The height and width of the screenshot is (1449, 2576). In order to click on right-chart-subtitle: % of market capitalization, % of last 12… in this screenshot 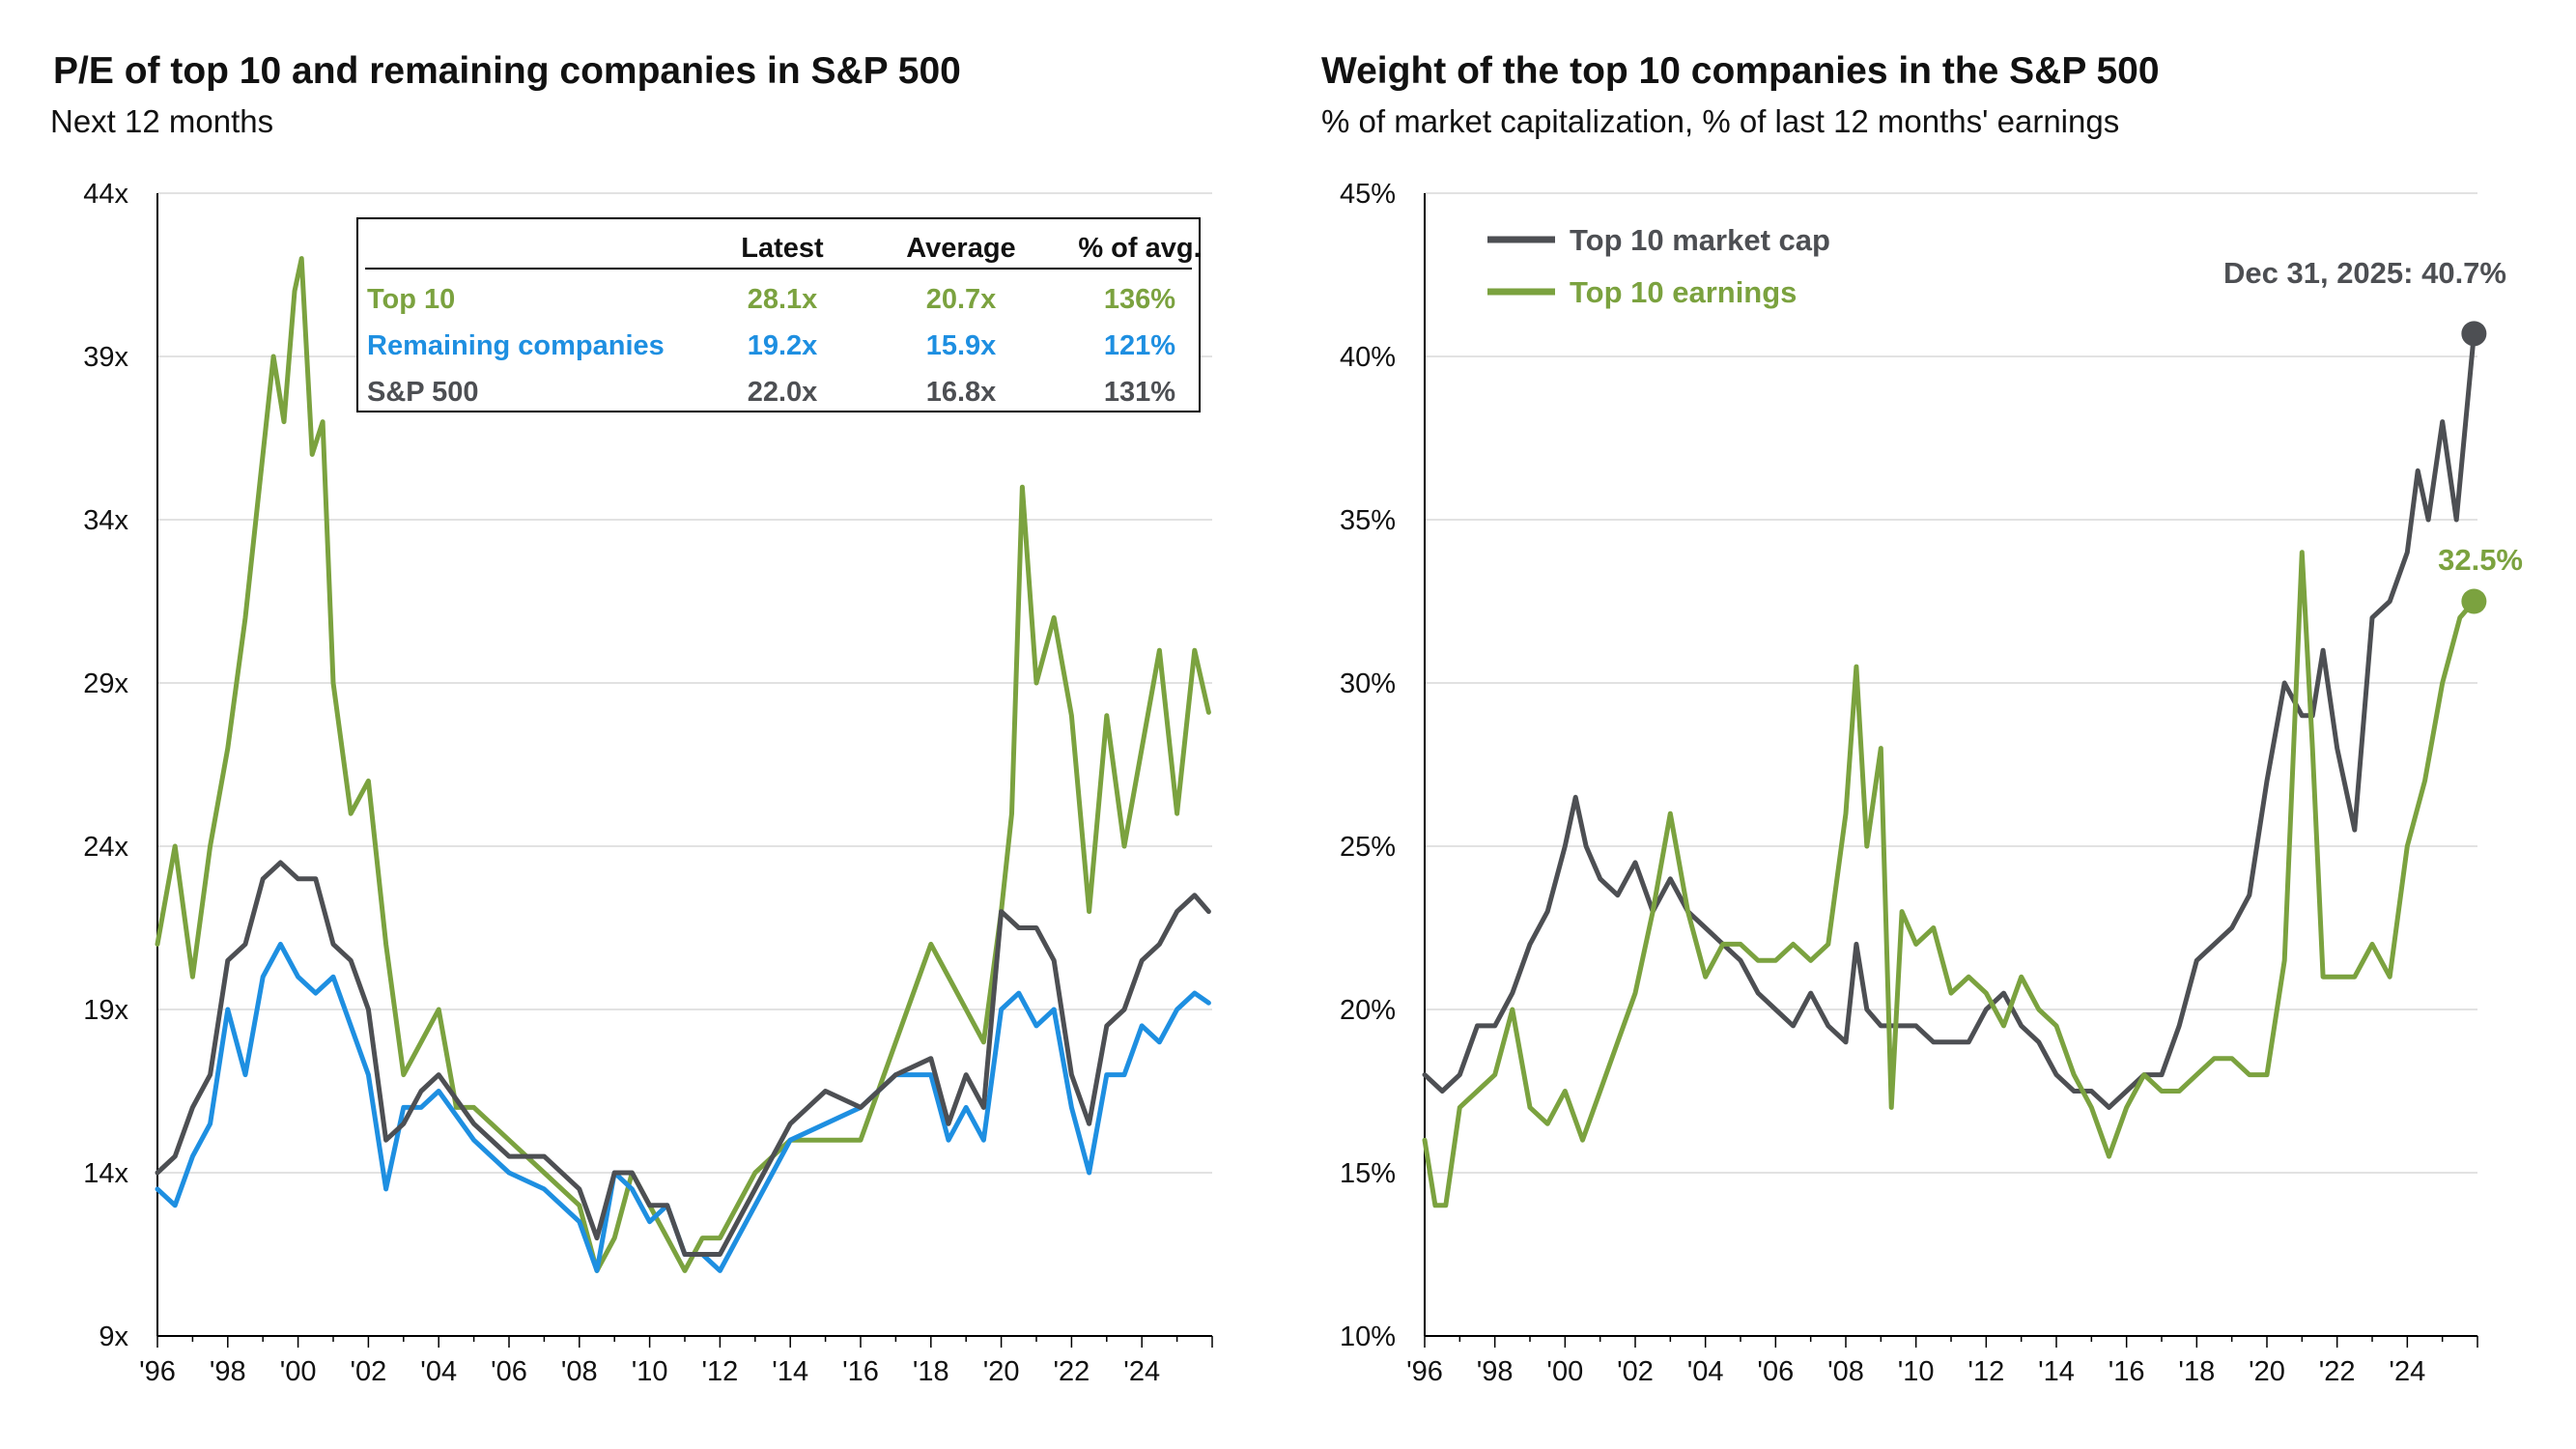, I will do `click(1720, 121)`.